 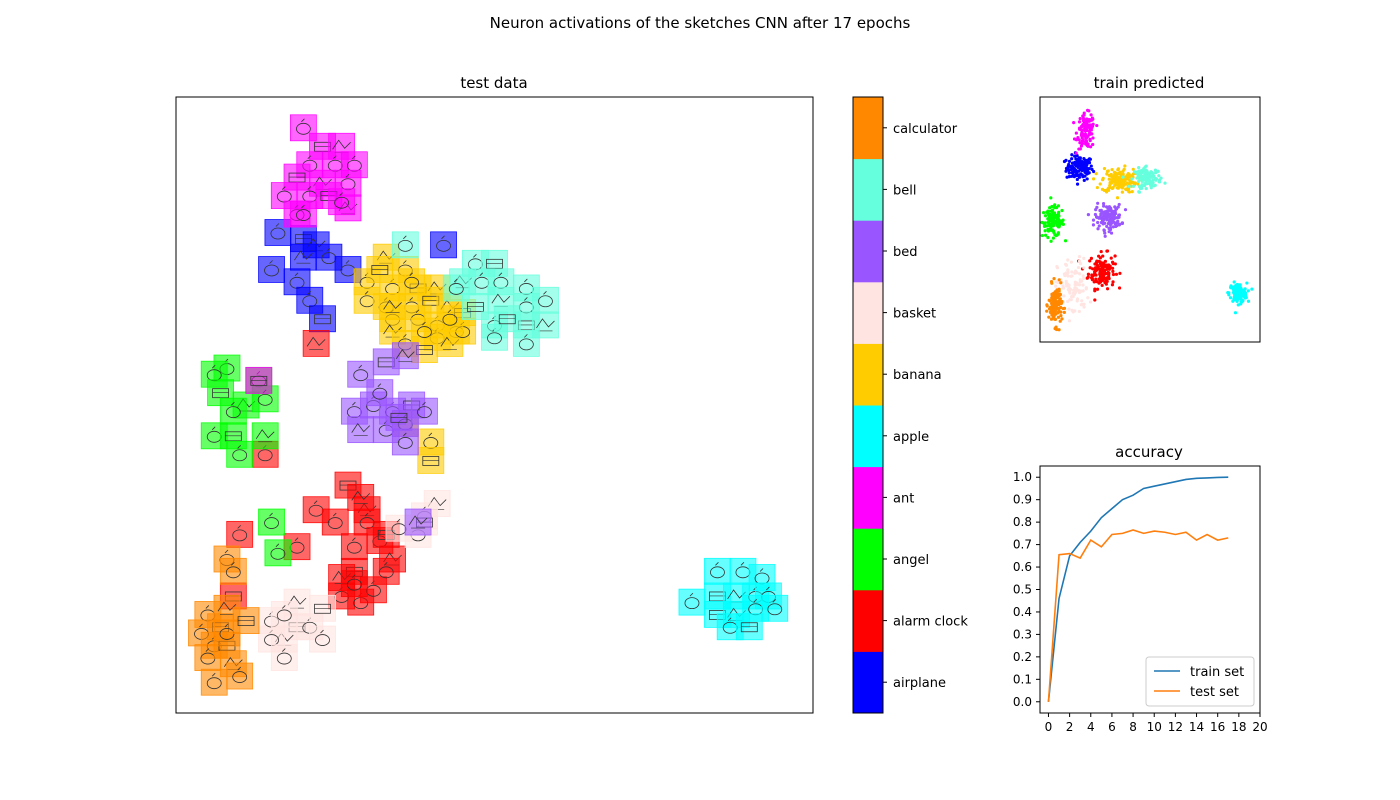 What do you see at coordinates (868, 620) in the screenshot?
I see `colorbar-segment-alarm-clock` at bounding box center [868, 620].